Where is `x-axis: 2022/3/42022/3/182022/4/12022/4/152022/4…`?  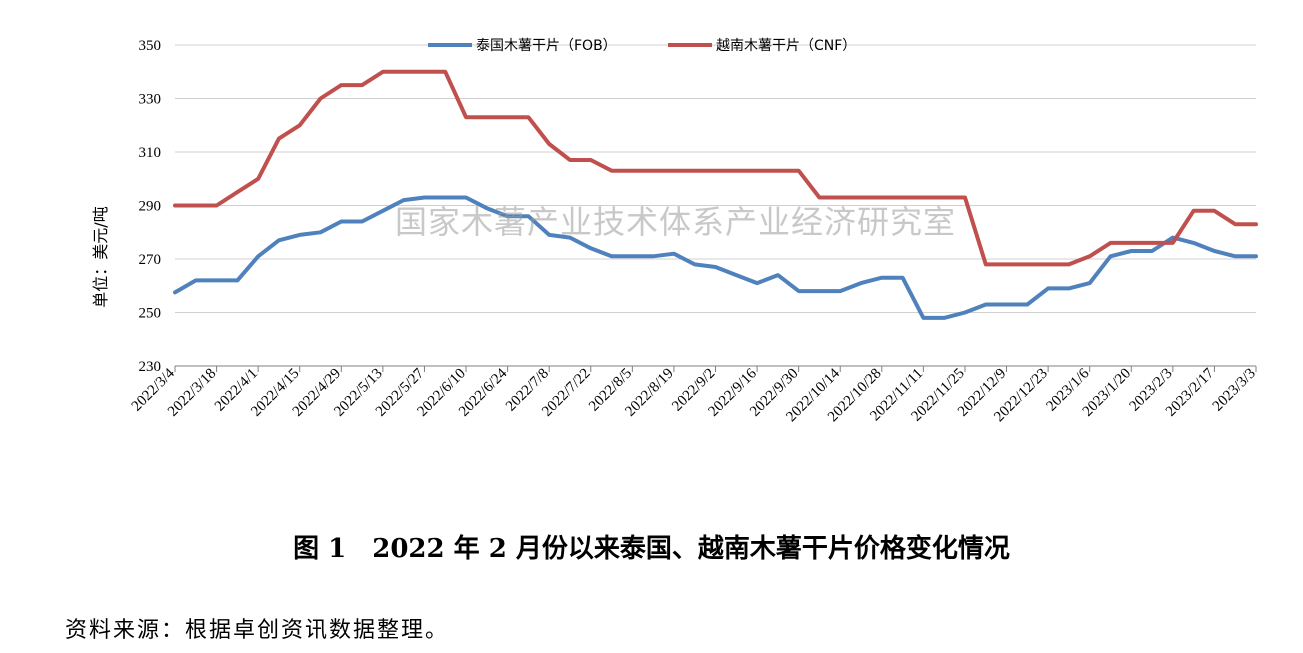
x-axis: 2022/3/42022/3/182022/4/12022/4/152022/4… is located at coordinates (694, 395).